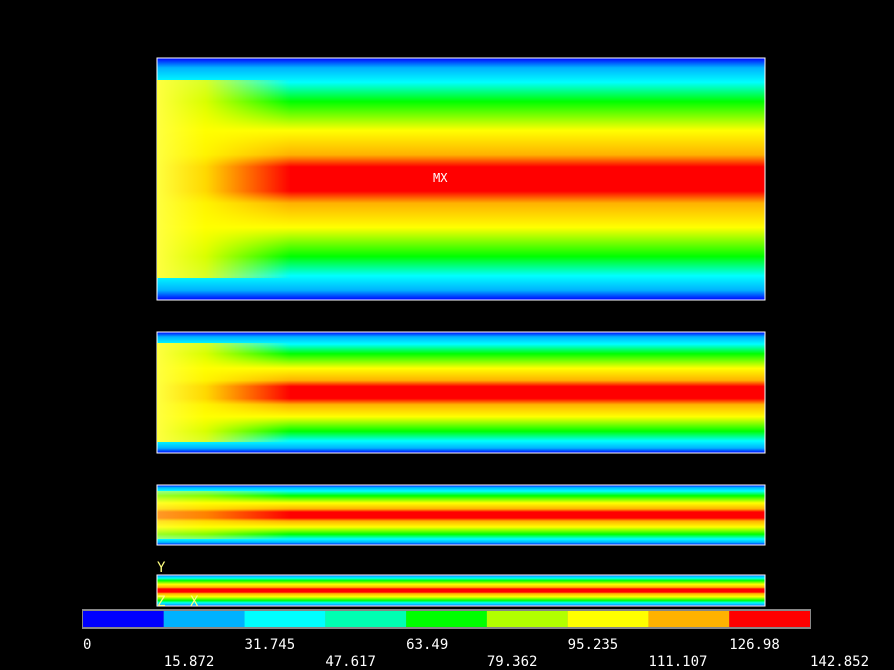 The width and height of the screenshot is (894, 670). What do you see at coordinates (677, 662) in the screenshot?
I see `legend-label: 111.107` at bounding box center [677, 662].